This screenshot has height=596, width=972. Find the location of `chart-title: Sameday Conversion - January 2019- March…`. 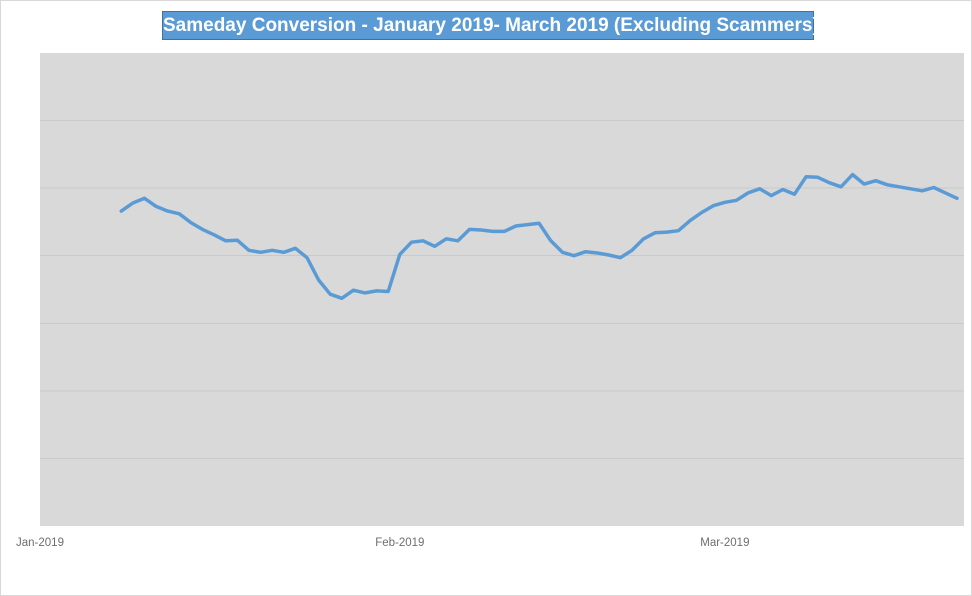

chart-title: Sameday Conversion - January 2019- March… is located at coordinates (490, 25).